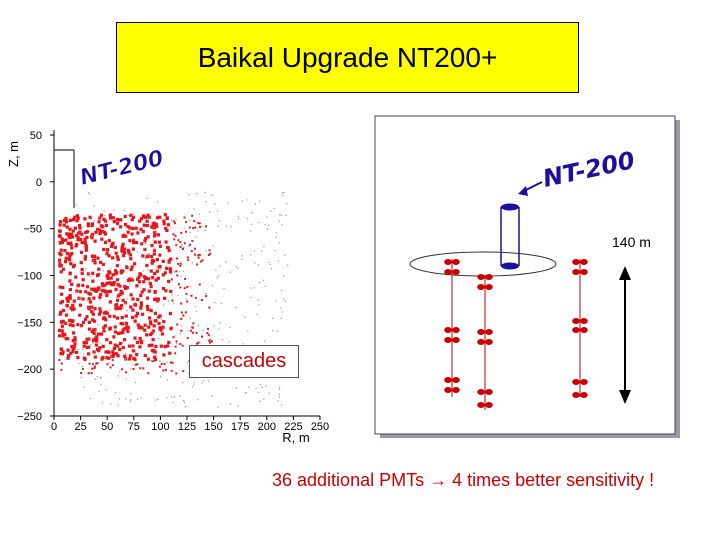 This screenshot has width=720, height=540. What do you see at coordinates (523, 191) in the screenshot?
I see `nt200-arrowhead` at bounding box center [523, 191].